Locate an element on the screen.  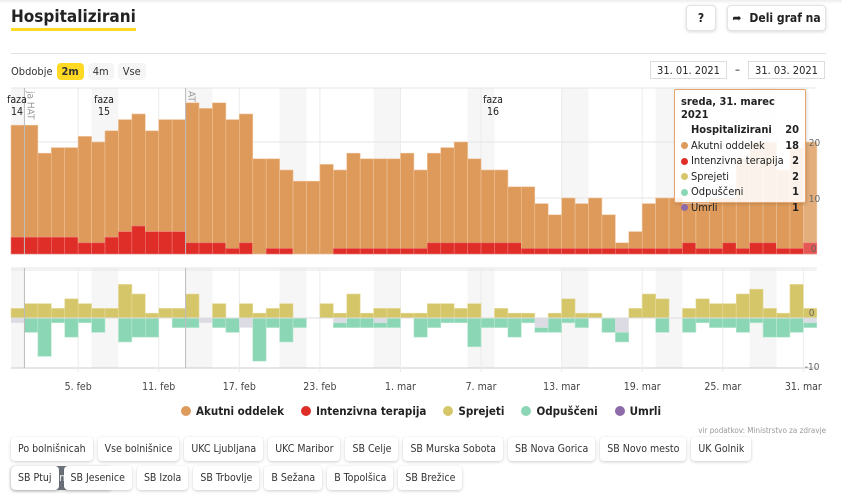
hospital-button: B Sežana is located at coordinates (293, 478).